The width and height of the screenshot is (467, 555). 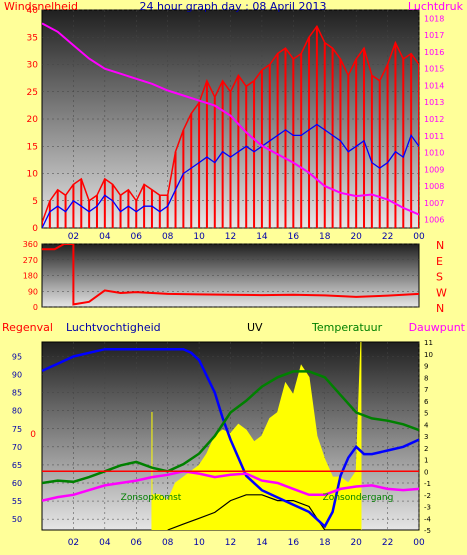 What do you see at coordinates (434, 69) in the screenshot?
I see `pressure-tick-label: 1015` at bounding box center [434, 69].